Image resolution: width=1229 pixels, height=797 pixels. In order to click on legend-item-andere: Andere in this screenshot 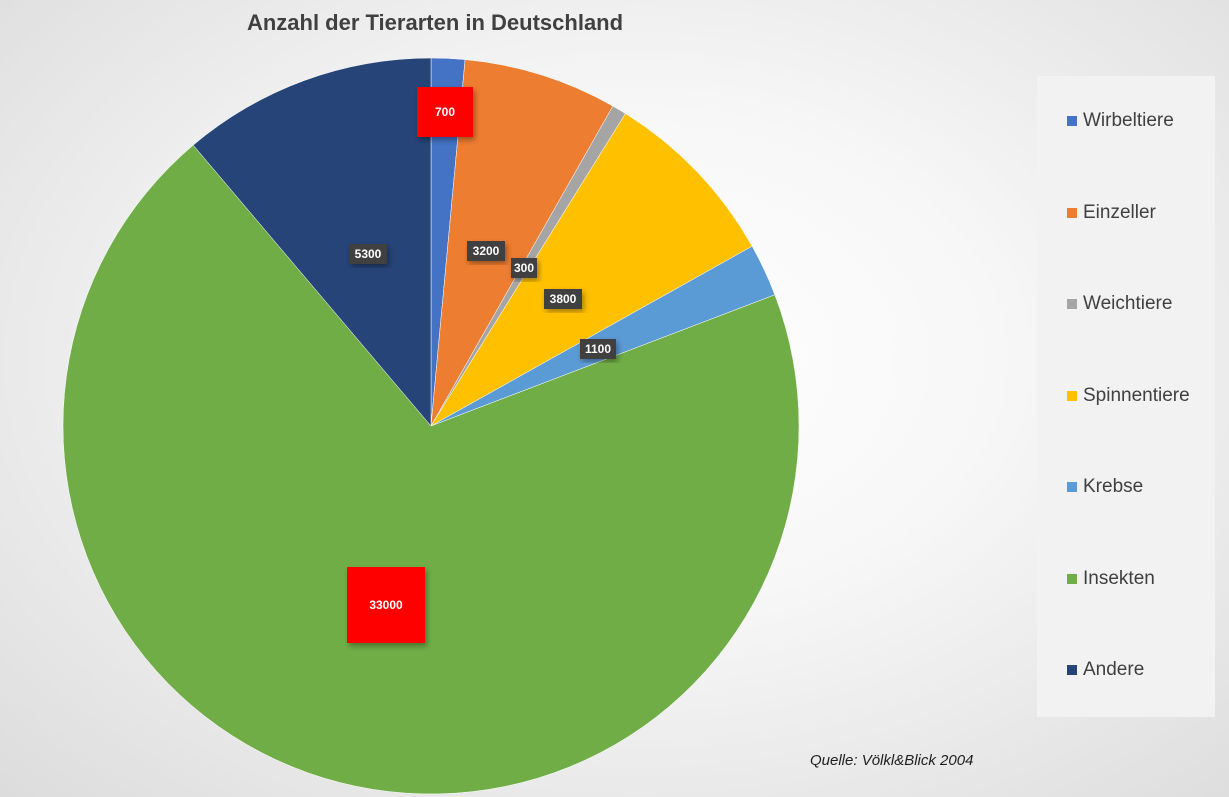, I will do `click(1105, 670)`.